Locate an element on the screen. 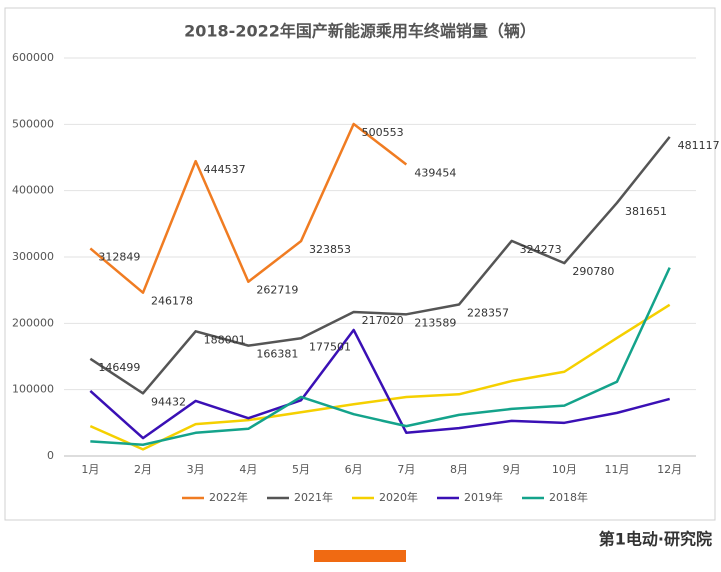  brand-bar is located at coordinates (360, 556).